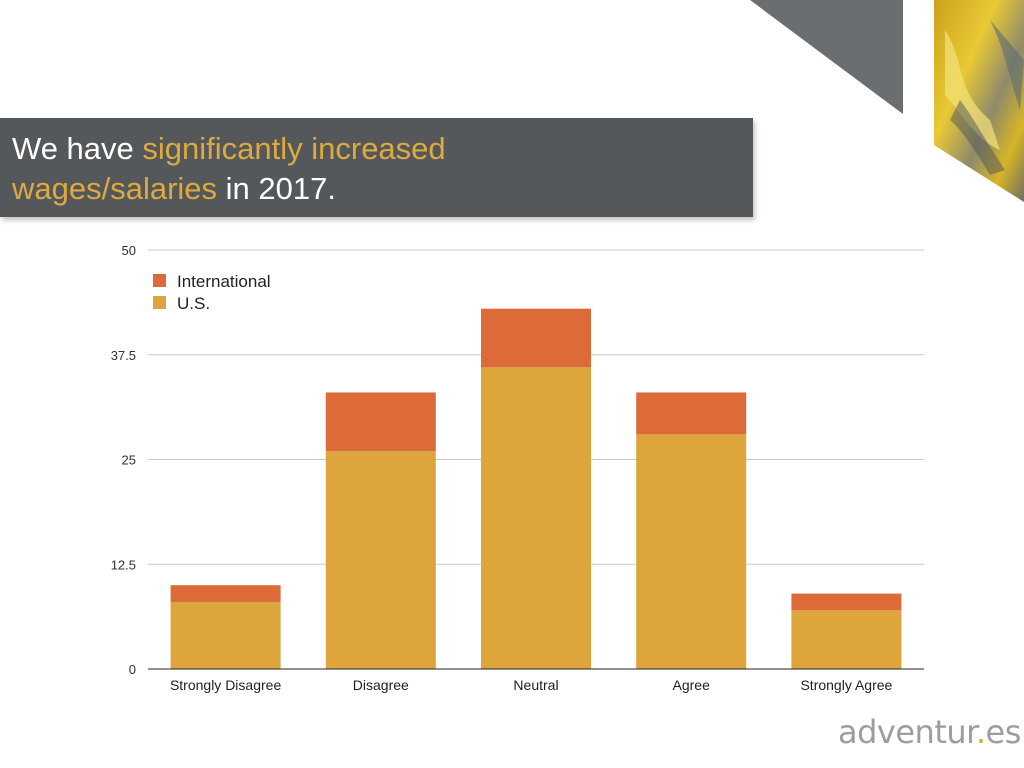 The height and width of the screenshot is (768, 1024). Describe the element at coordinates (535, 685) in the screenshot. I see `x-tick-label: Neutral` at that location.